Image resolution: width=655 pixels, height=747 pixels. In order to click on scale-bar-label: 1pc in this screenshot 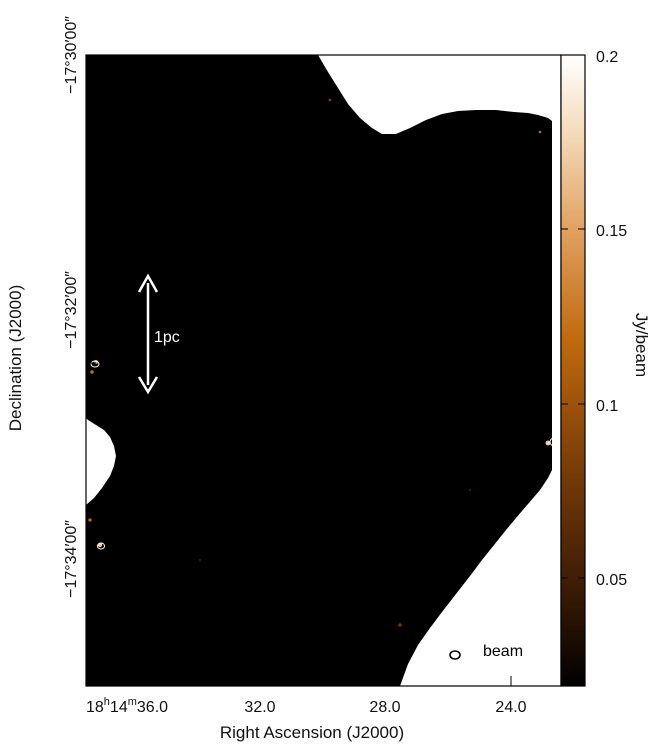, I will do `click(167, 337)`.